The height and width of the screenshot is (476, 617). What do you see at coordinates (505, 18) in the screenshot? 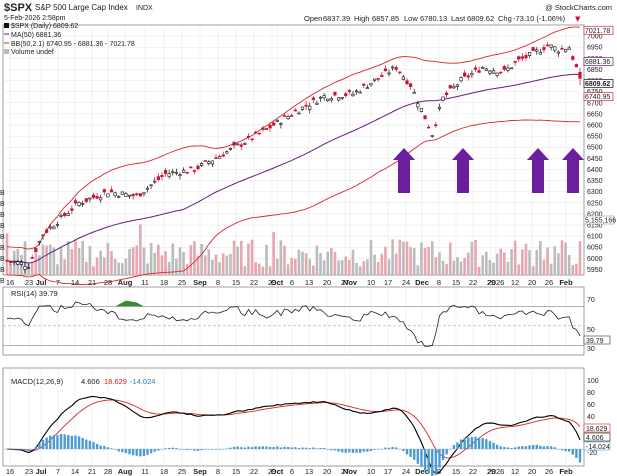
I see `chg-label: Chg` at bounding box center [505, 18].